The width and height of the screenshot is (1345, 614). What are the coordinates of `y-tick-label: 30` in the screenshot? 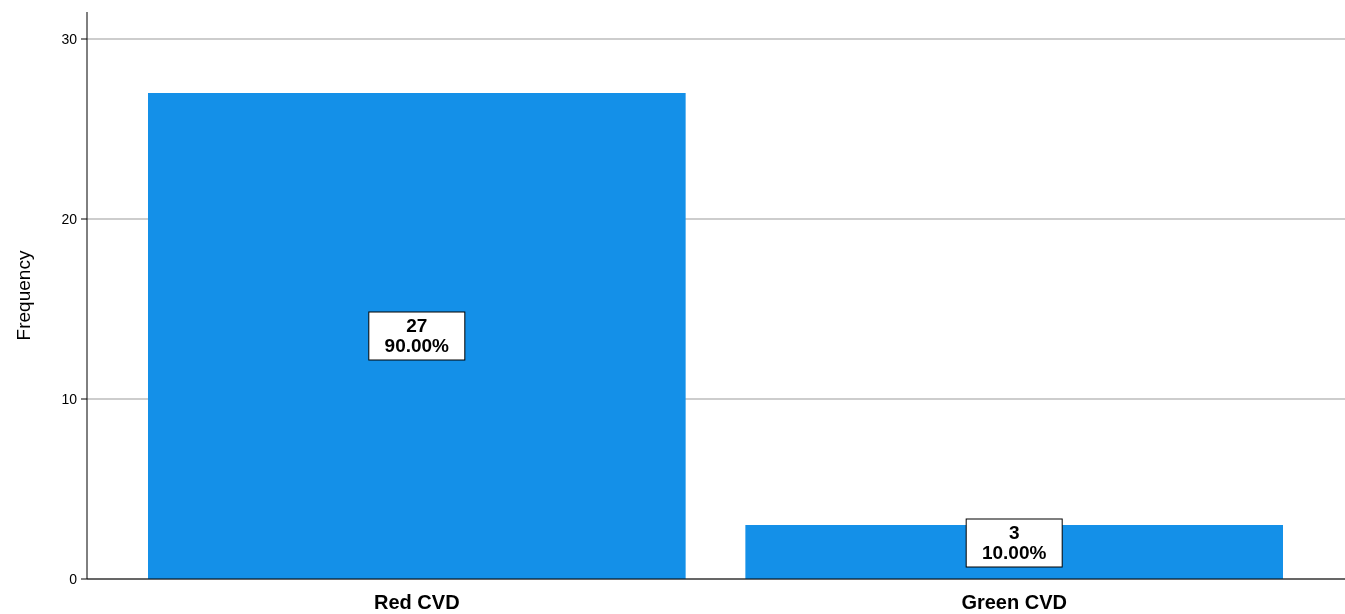 It's located at (69, 38).